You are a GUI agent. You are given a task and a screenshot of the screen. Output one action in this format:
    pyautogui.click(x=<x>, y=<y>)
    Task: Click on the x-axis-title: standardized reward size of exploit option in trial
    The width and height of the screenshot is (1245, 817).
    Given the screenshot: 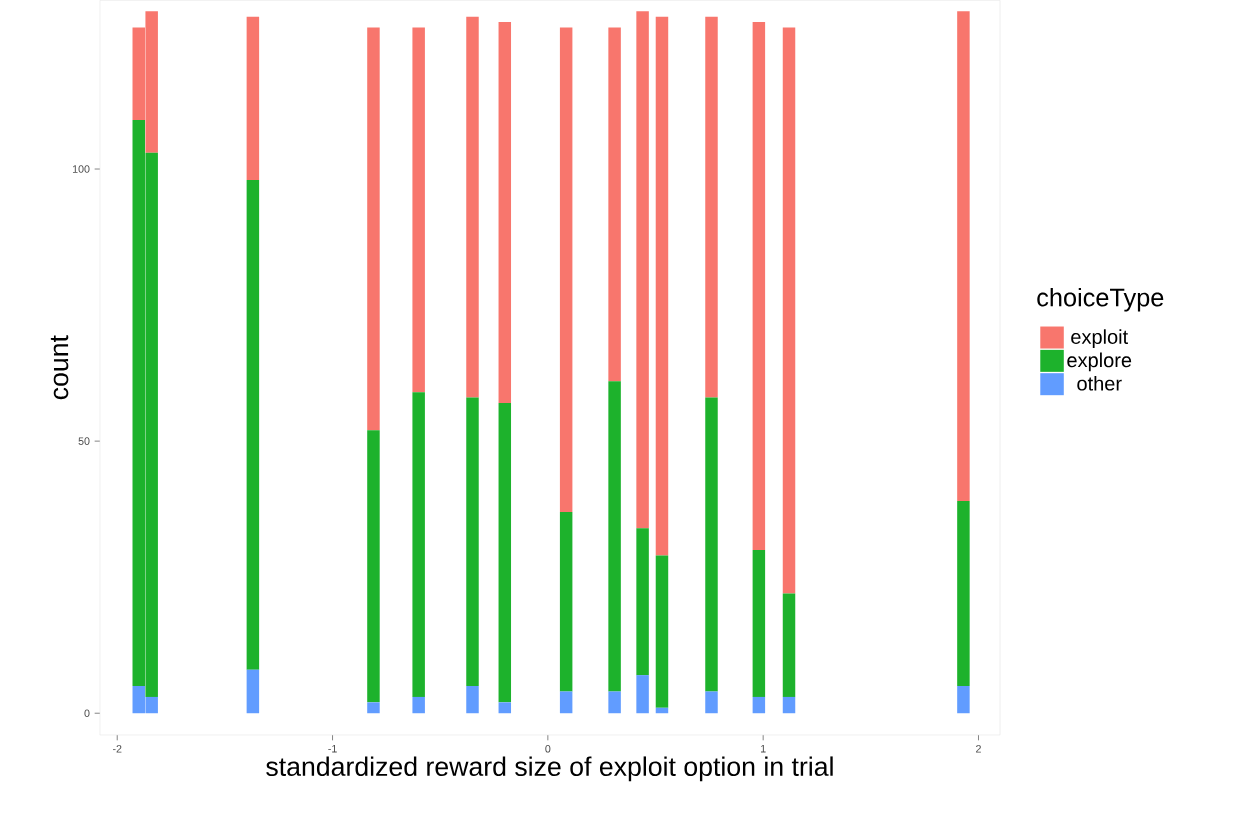 What is the action you would take?
    pyautogui.click(x=549, y=769)
    